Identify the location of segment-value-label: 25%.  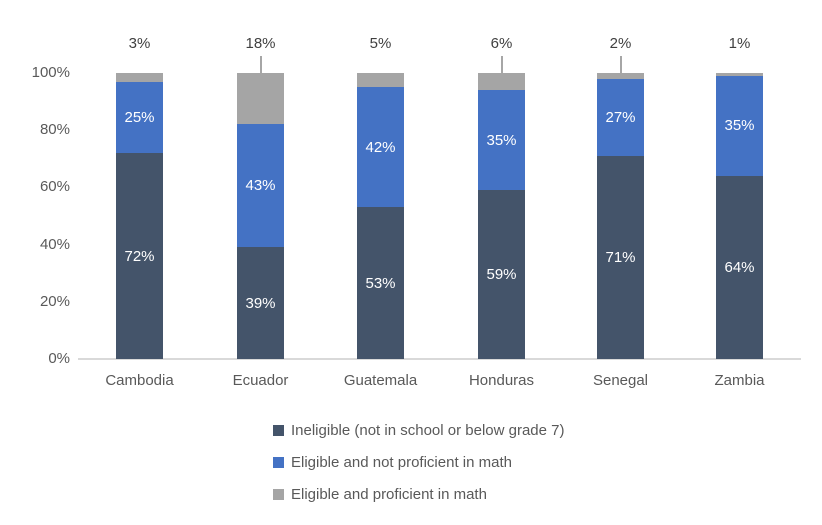
(139, 117).